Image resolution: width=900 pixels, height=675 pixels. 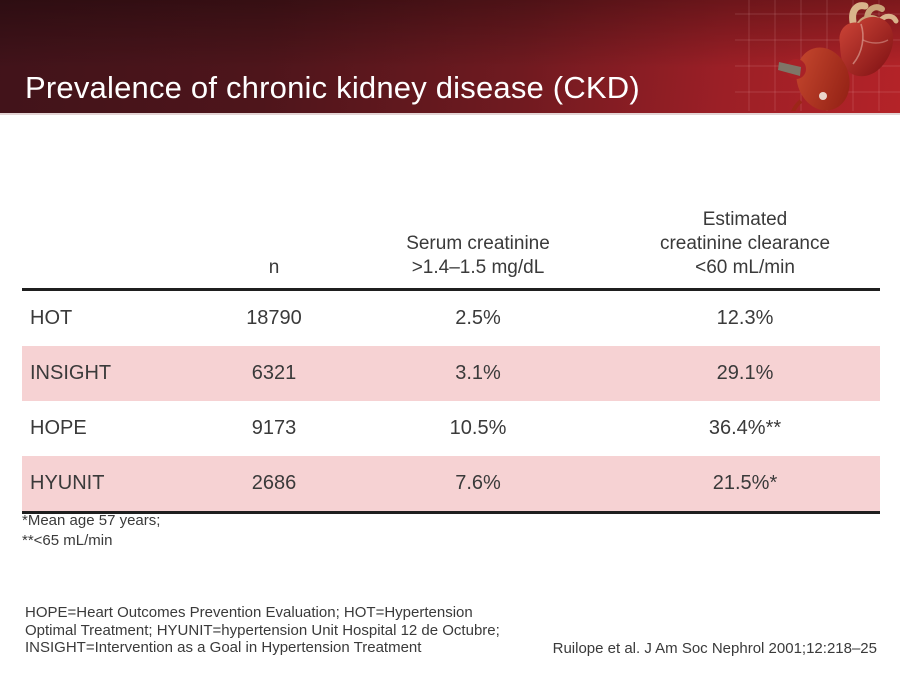 What do you see at coordinates (478, 485) in the screenshot?
I see `serum-creatinine-value: 7.6%` at bounding box center [478, 485].